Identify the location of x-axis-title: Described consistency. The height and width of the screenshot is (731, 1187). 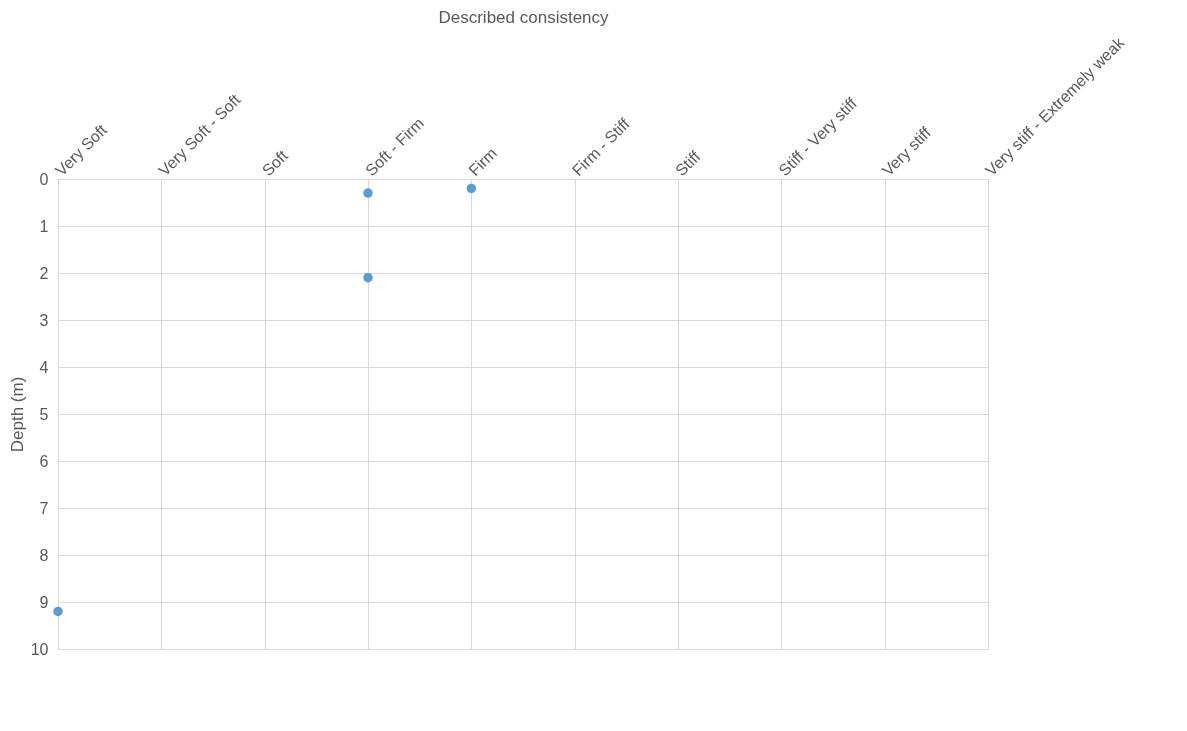
(524, 17).